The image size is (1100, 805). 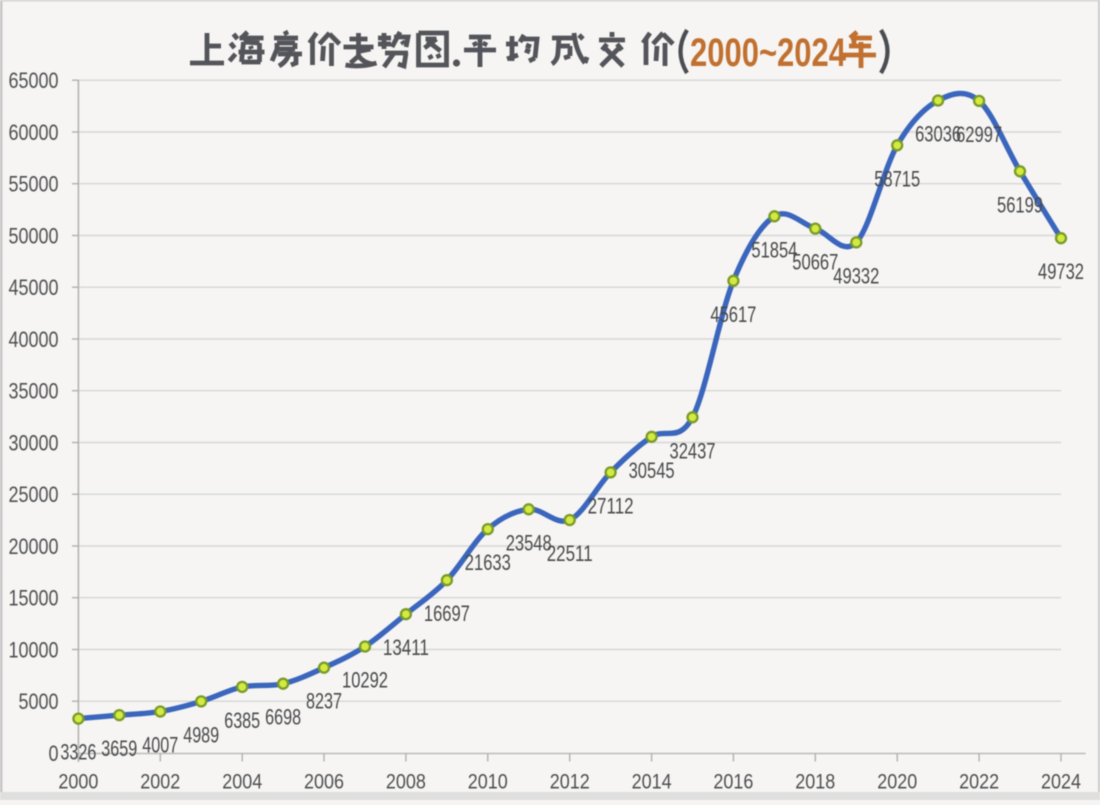 What do you see at coordinates (242, 720) in the screenshot?
I see `svg-text: 6385` at bounding box center [242, 720].